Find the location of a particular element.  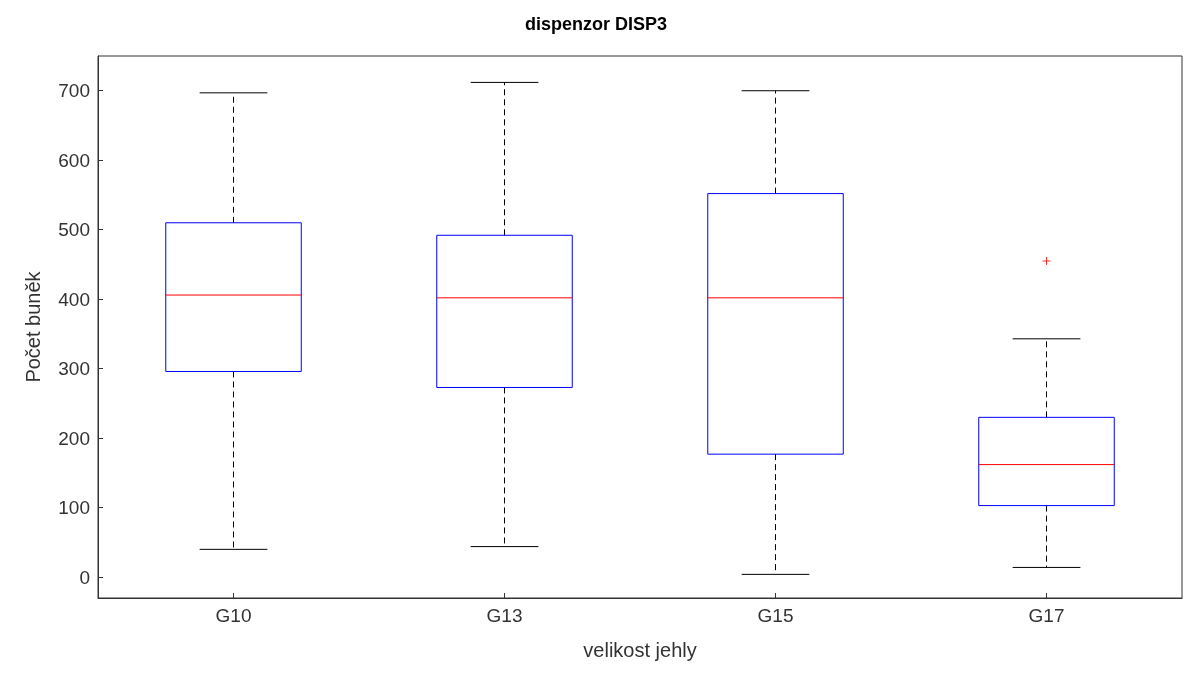

x-tick-label: G13 is located at coordinates (504, 615).